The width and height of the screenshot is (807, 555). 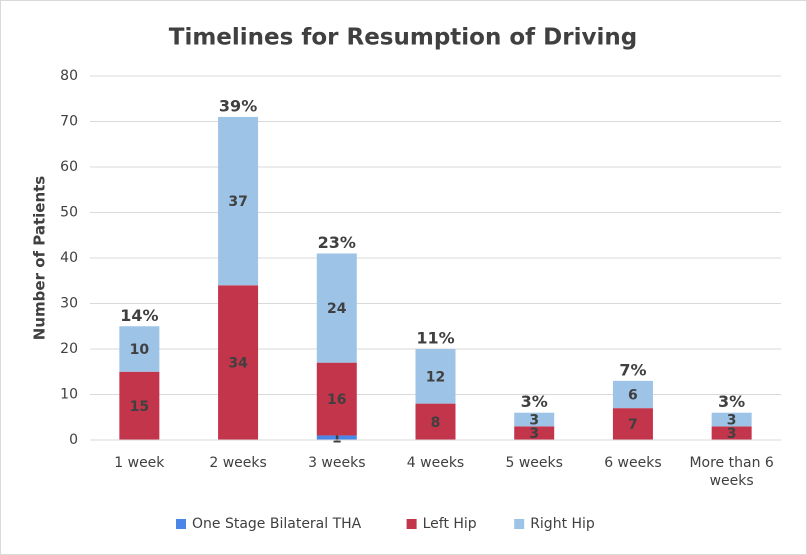 What do you see at coordinates (40, 258) in the screenshot?
I see `y-axis-label: Number of Patients` at bounding box center [40, 258].